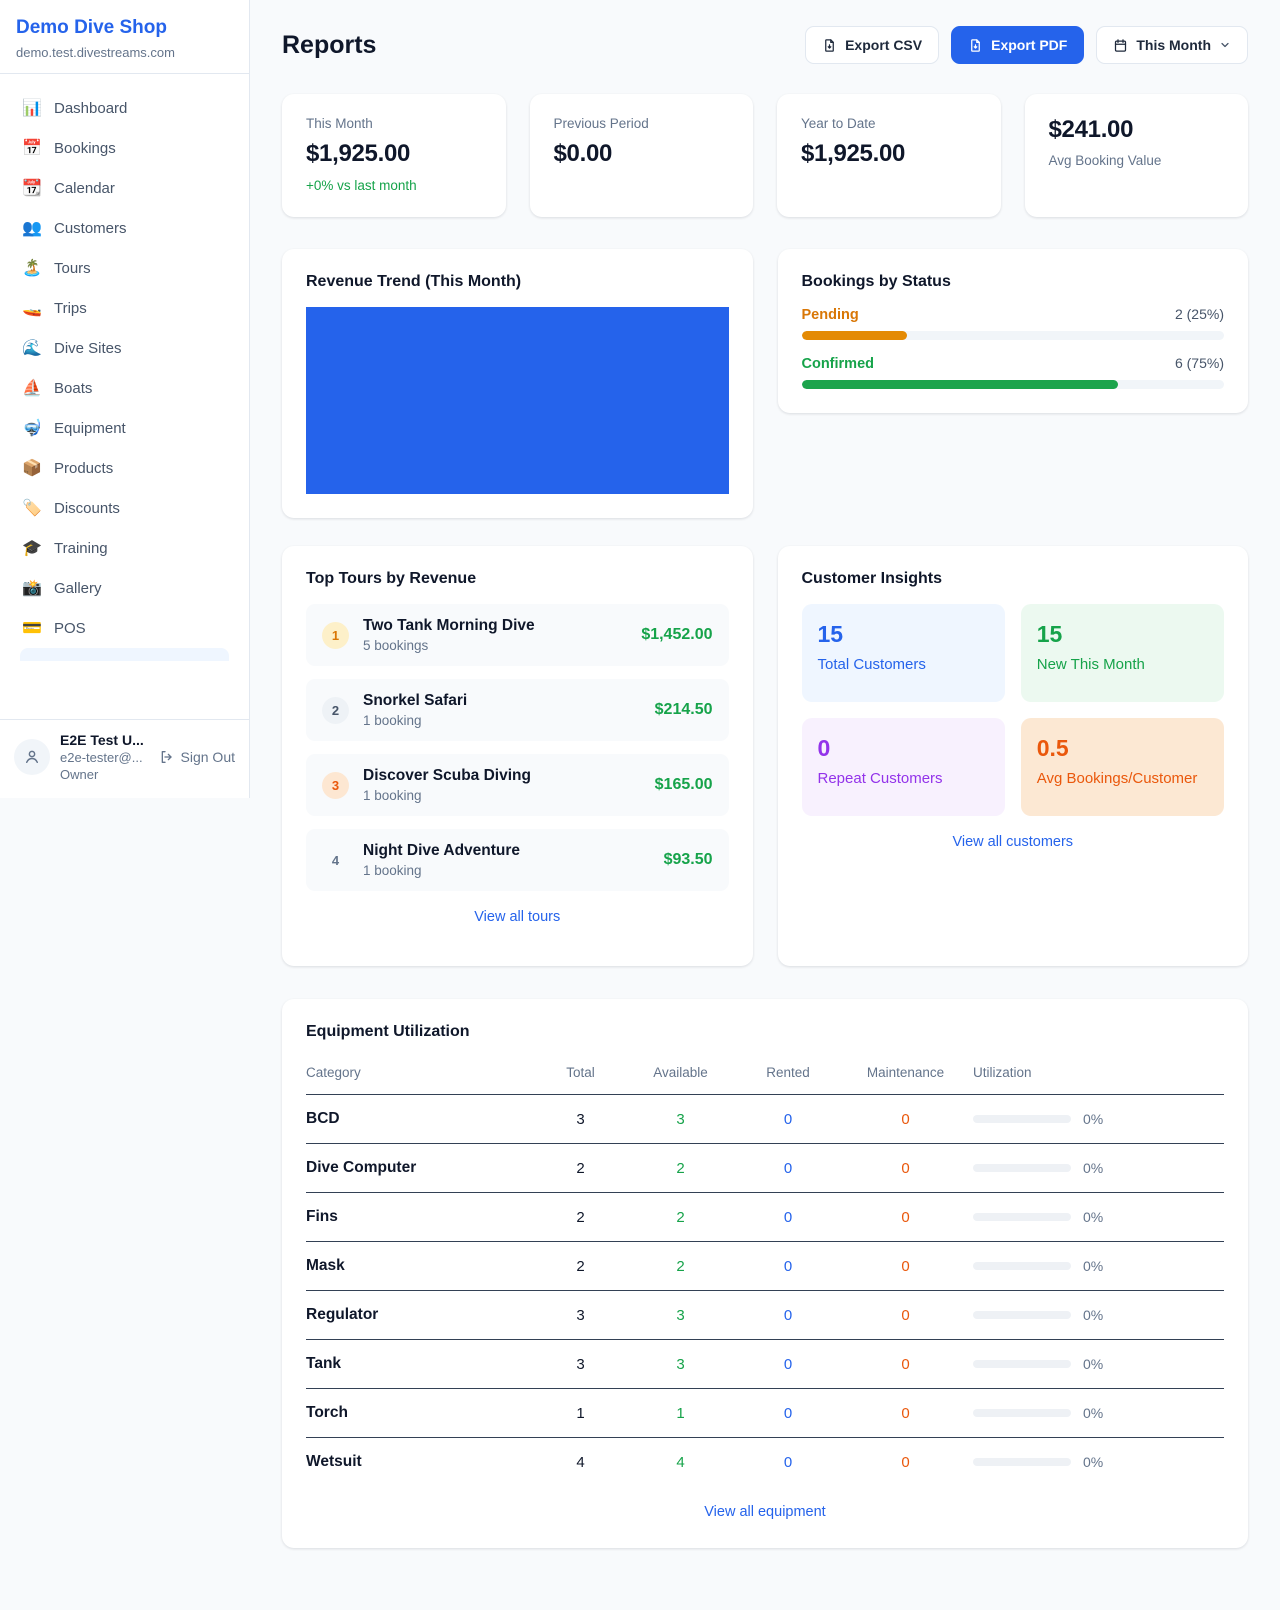  I want to click on insight-tile-new-this-month: 15 New This Month, so click(1122, 653).